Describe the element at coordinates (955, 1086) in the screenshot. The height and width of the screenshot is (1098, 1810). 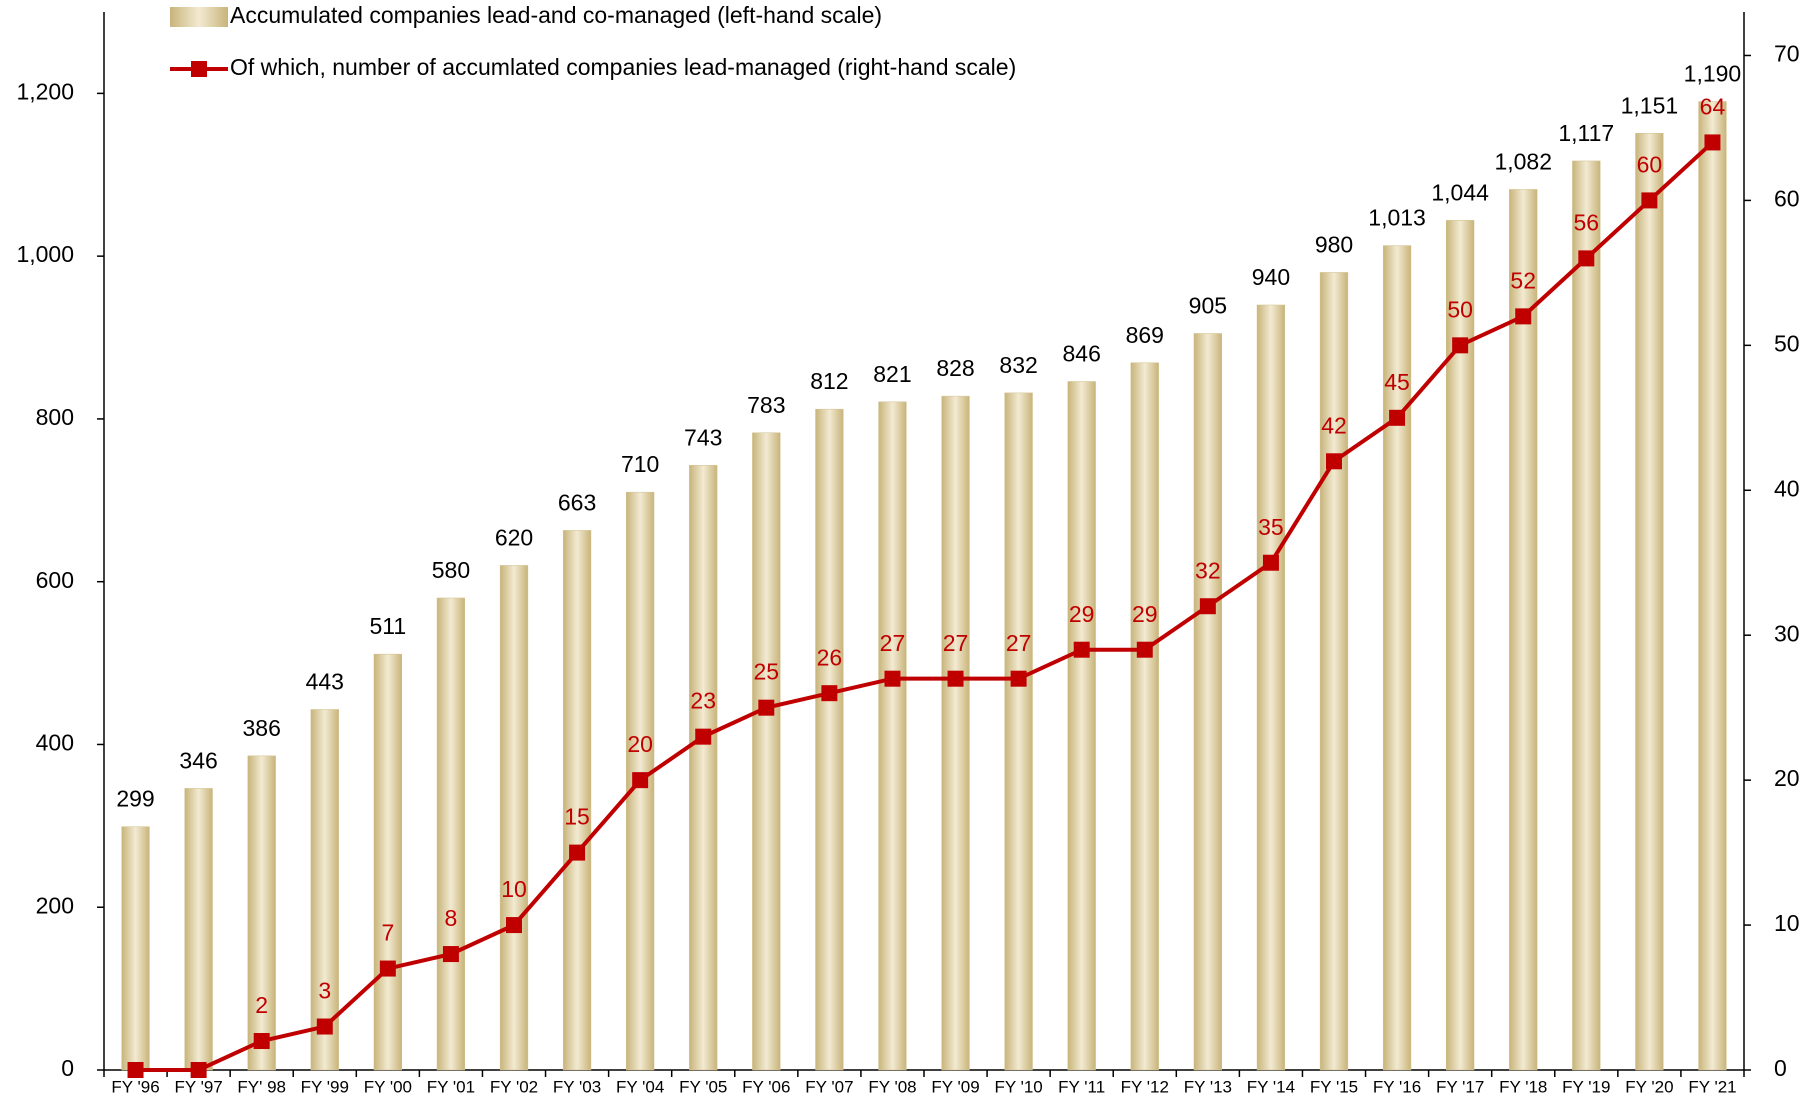
I see `x-tick-label: FY '09` at that location.